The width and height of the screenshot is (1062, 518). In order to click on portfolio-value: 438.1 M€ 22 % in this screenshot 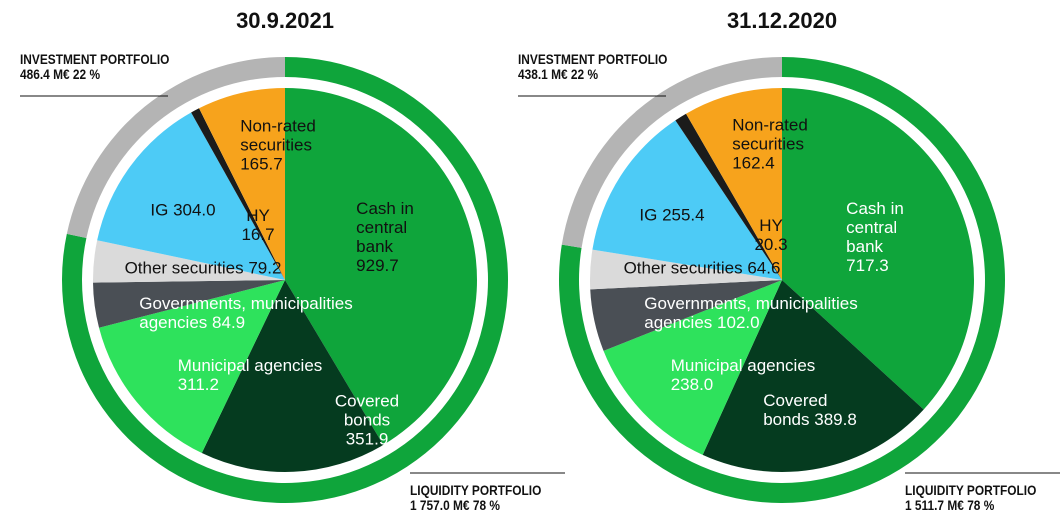, I will do `click(558, 74)`.